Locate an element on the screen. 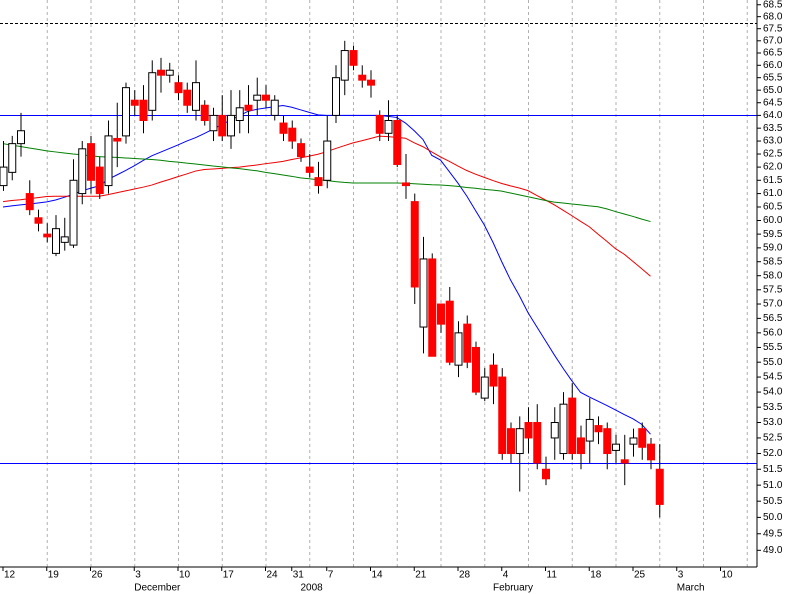 This screenshot has width=805, height=594. y-tick-label: 65.0 is located at coordinates (773, 90).